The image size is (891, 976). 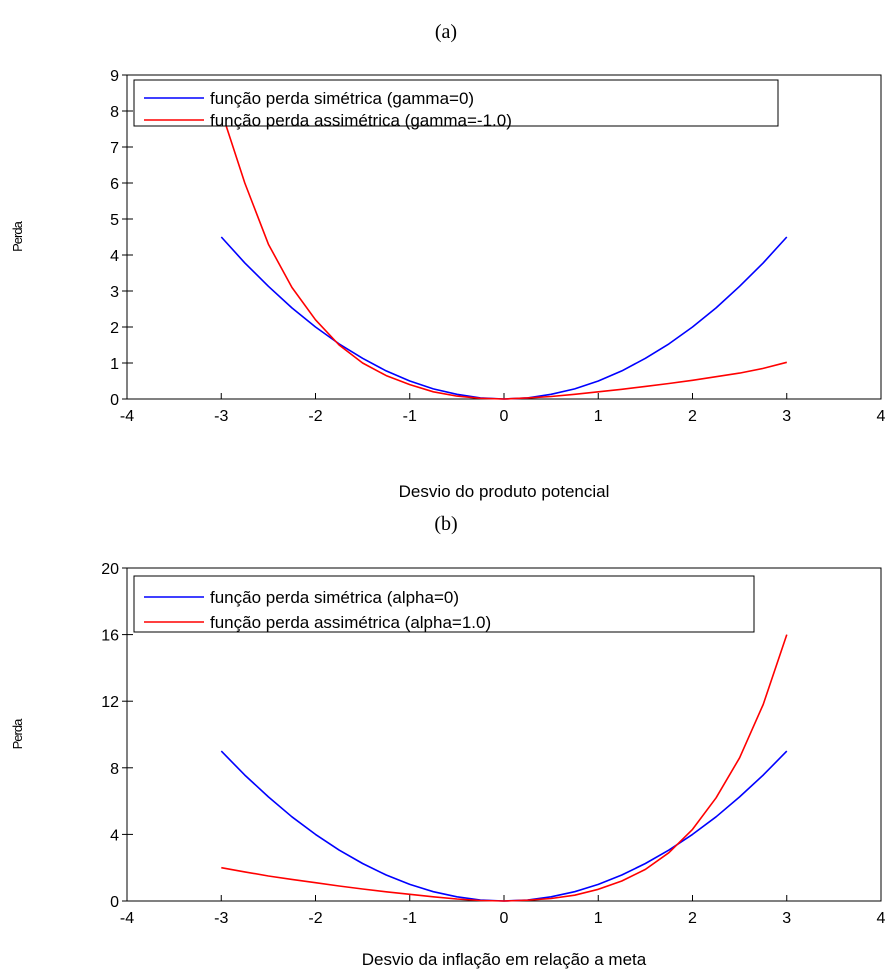 What do you see at coordinates (114, 364) in the screenshot?
I see `y-tick-label: 1` at bounding box center [114, 364].